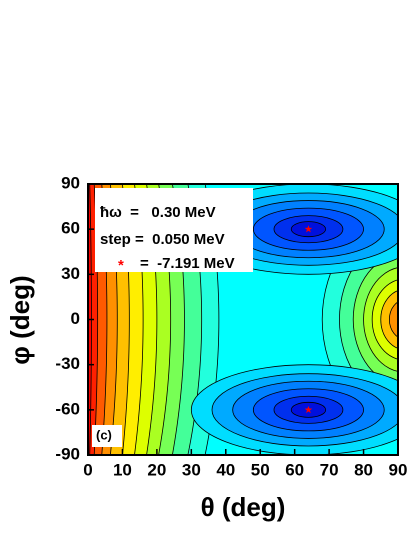 The height and width of the screenshot is (534, 409). I want to click on x-tick-label: 70, so click(329, 469).